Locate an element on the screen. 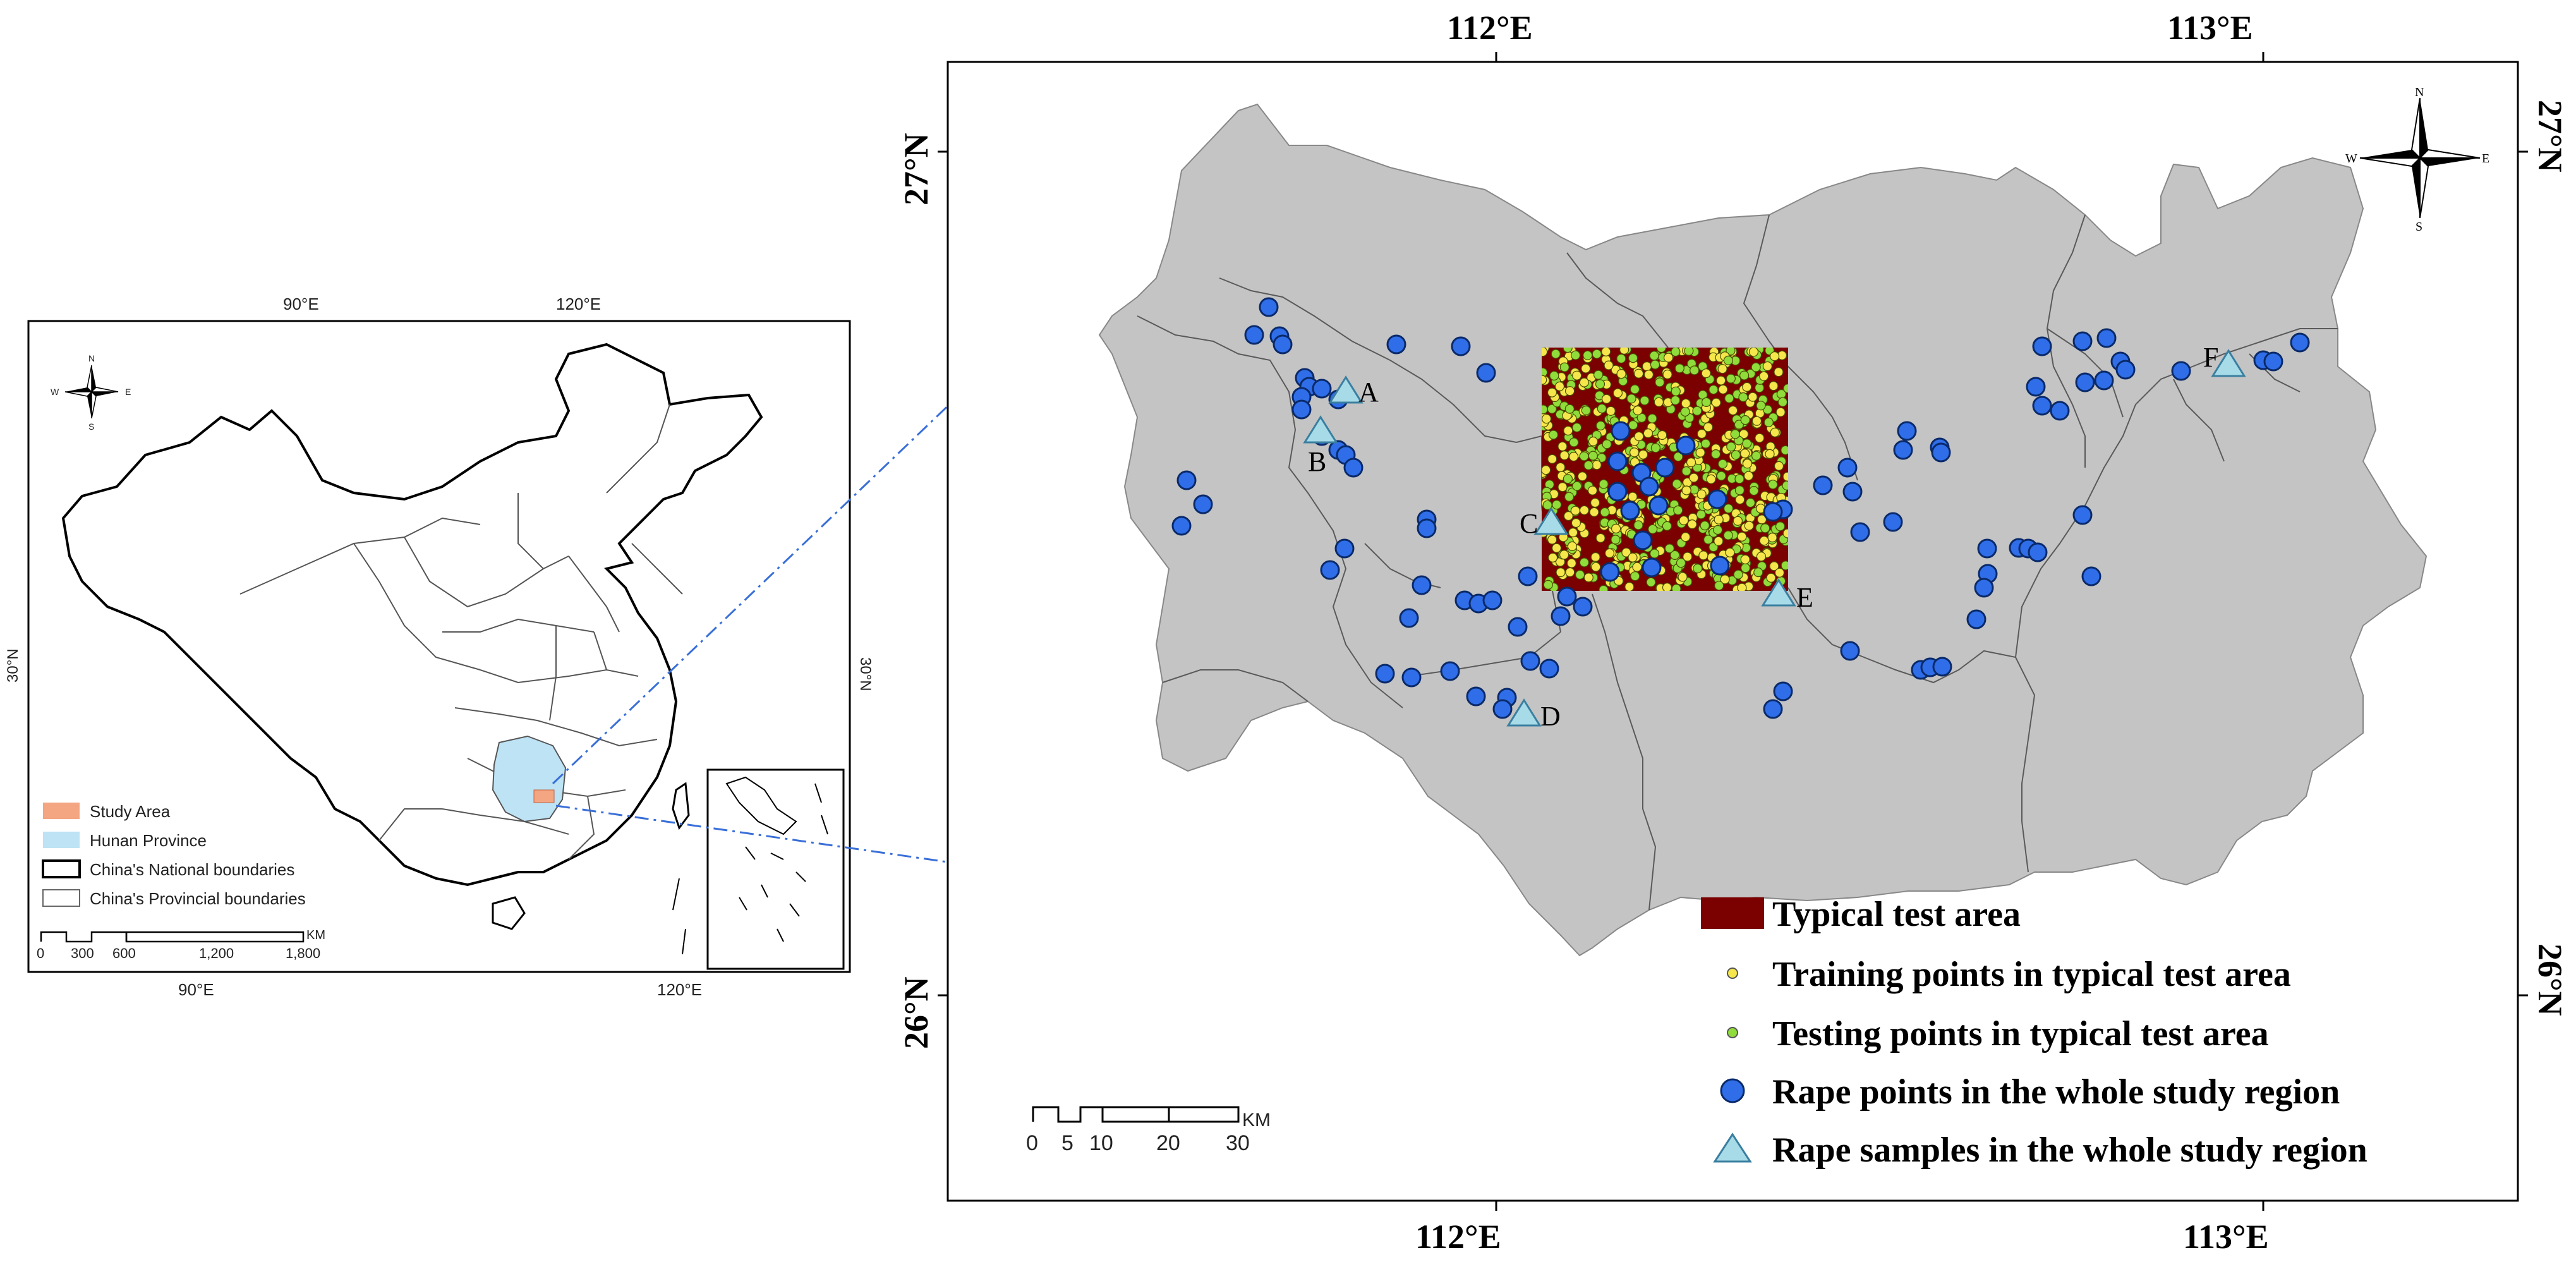  inset-legend-label-national: China's National boundaries is located at coordinates (192, 869).